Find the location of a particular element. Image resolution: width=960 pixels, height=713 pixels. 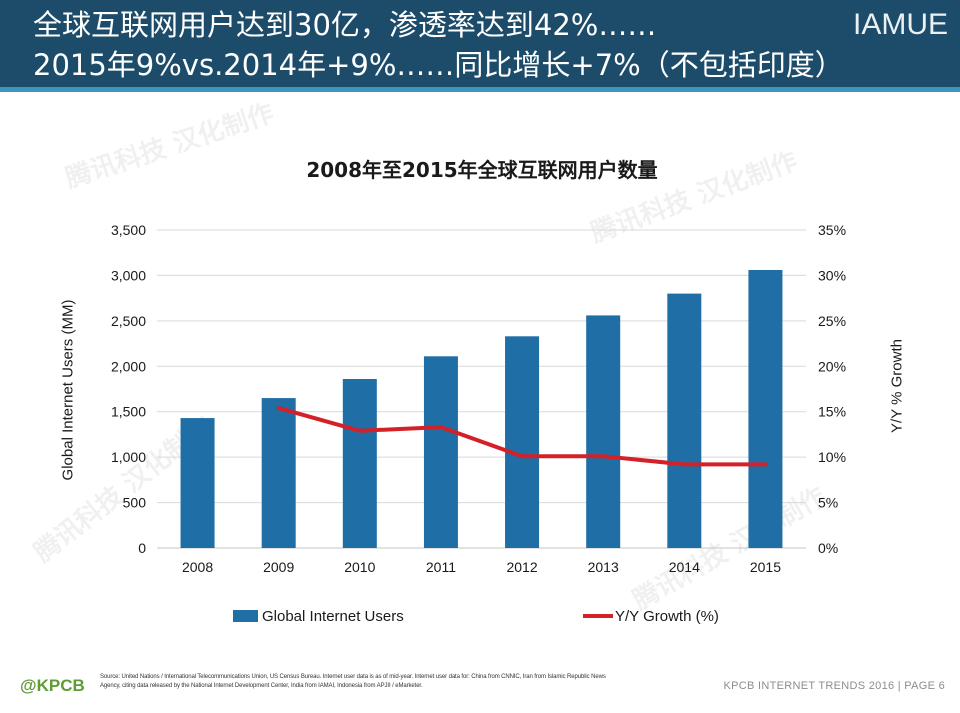

legend-swatch-growth is located at coordinates (598, 616).